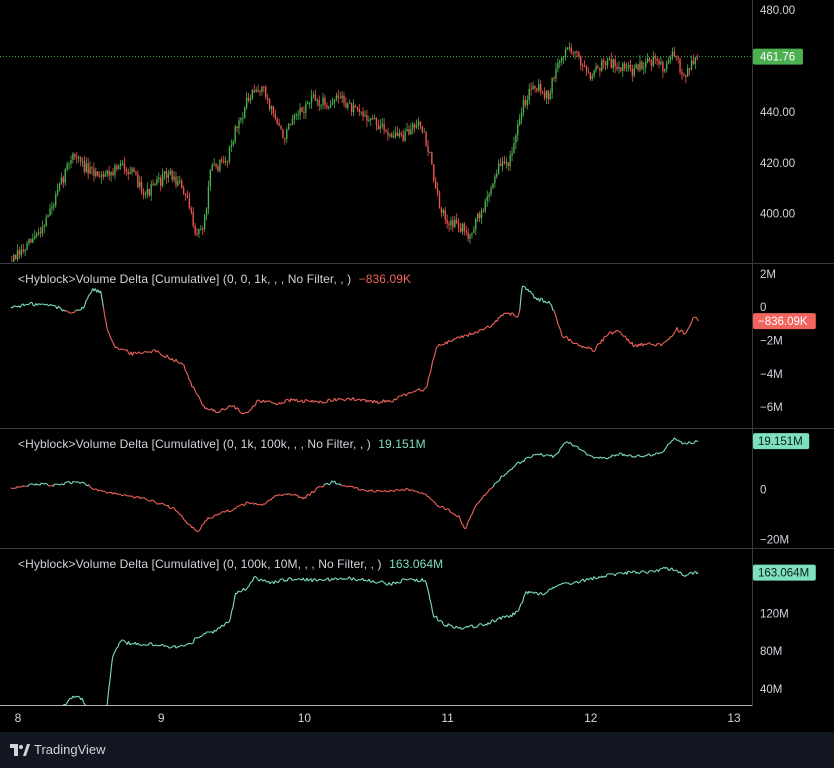  I want to click on tradingview-logo: TradingView, so click(58, 749).